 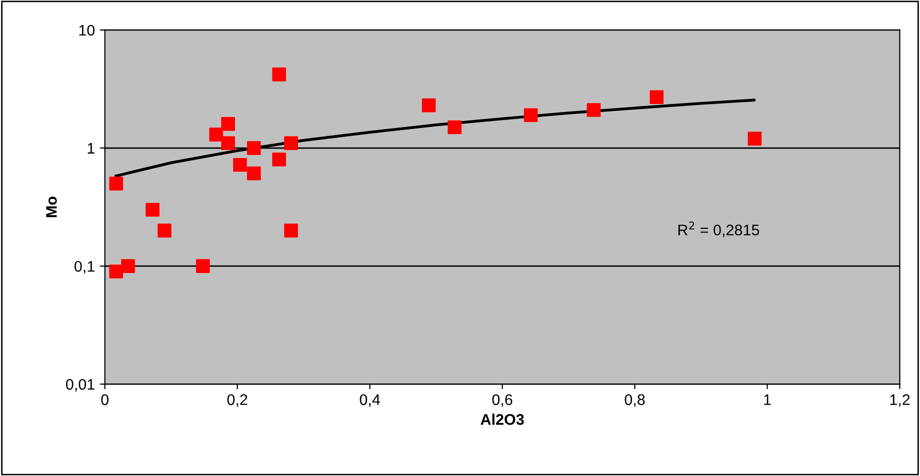 What do you see at coordinates (634, 400) in the screenshot?
I see `x-tick-label: 0,8` at bounding box center [634, 400].